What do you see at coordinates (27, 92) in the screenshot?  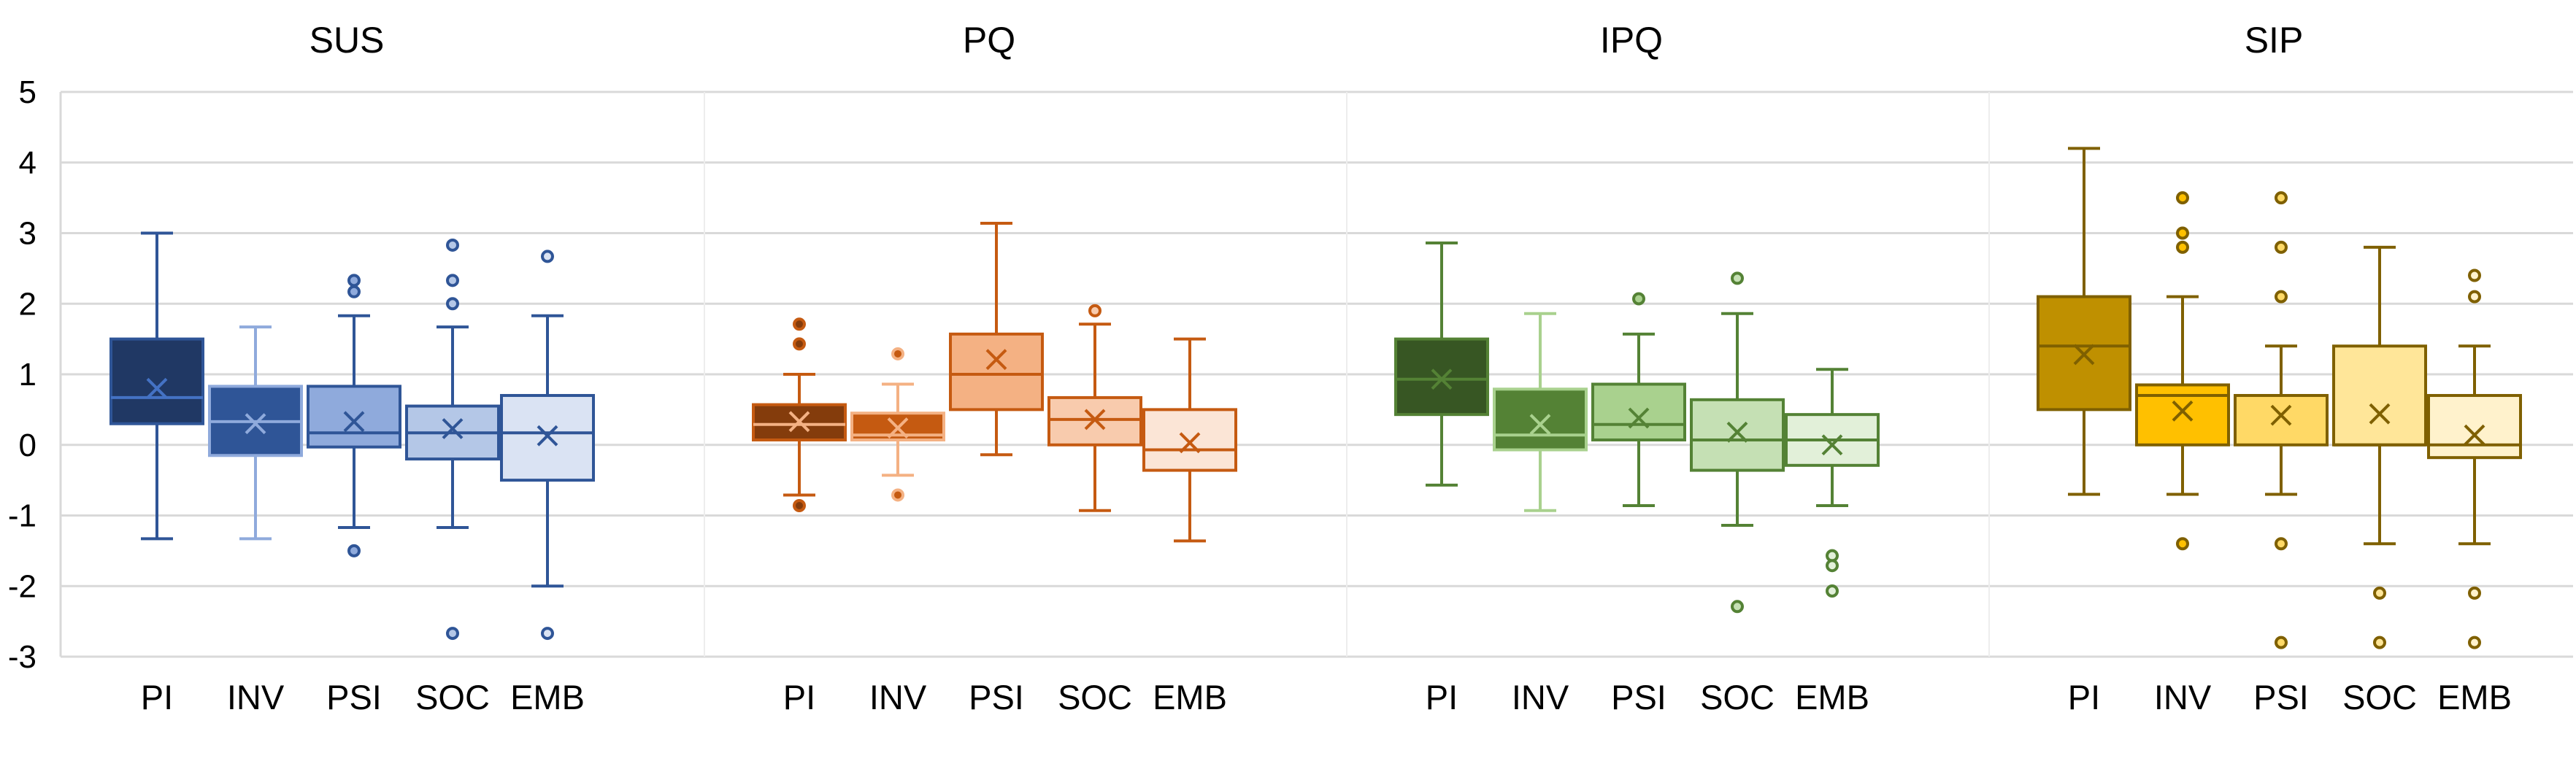 I see `y-tick-label: 5` at bounding box center [27, 92].